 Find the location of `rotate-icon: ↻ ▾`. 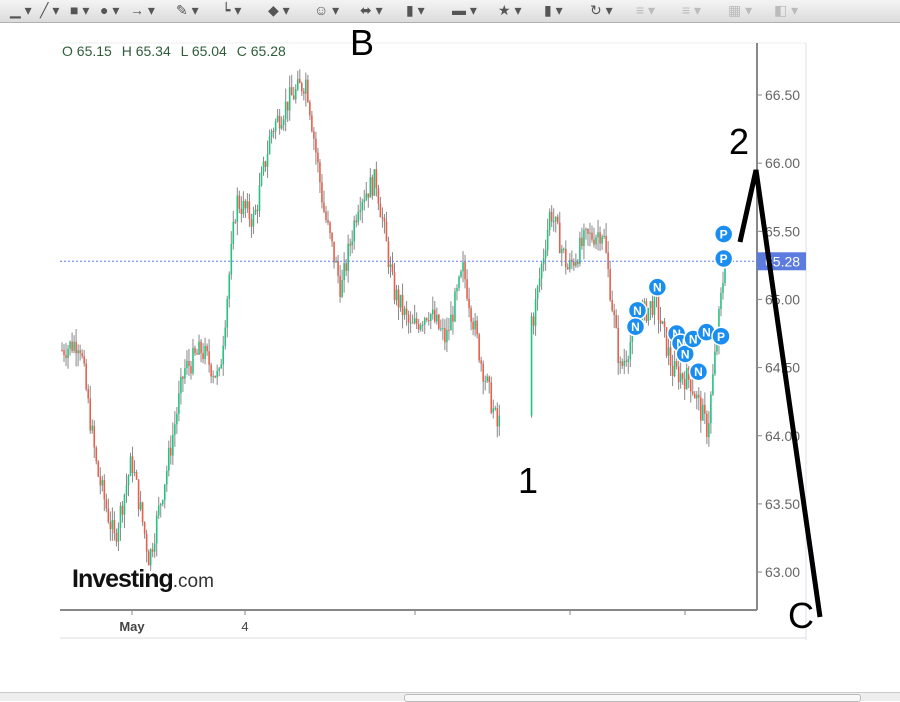

rotate-icon: ↻ ▾ is located at coordinates (601, 10).